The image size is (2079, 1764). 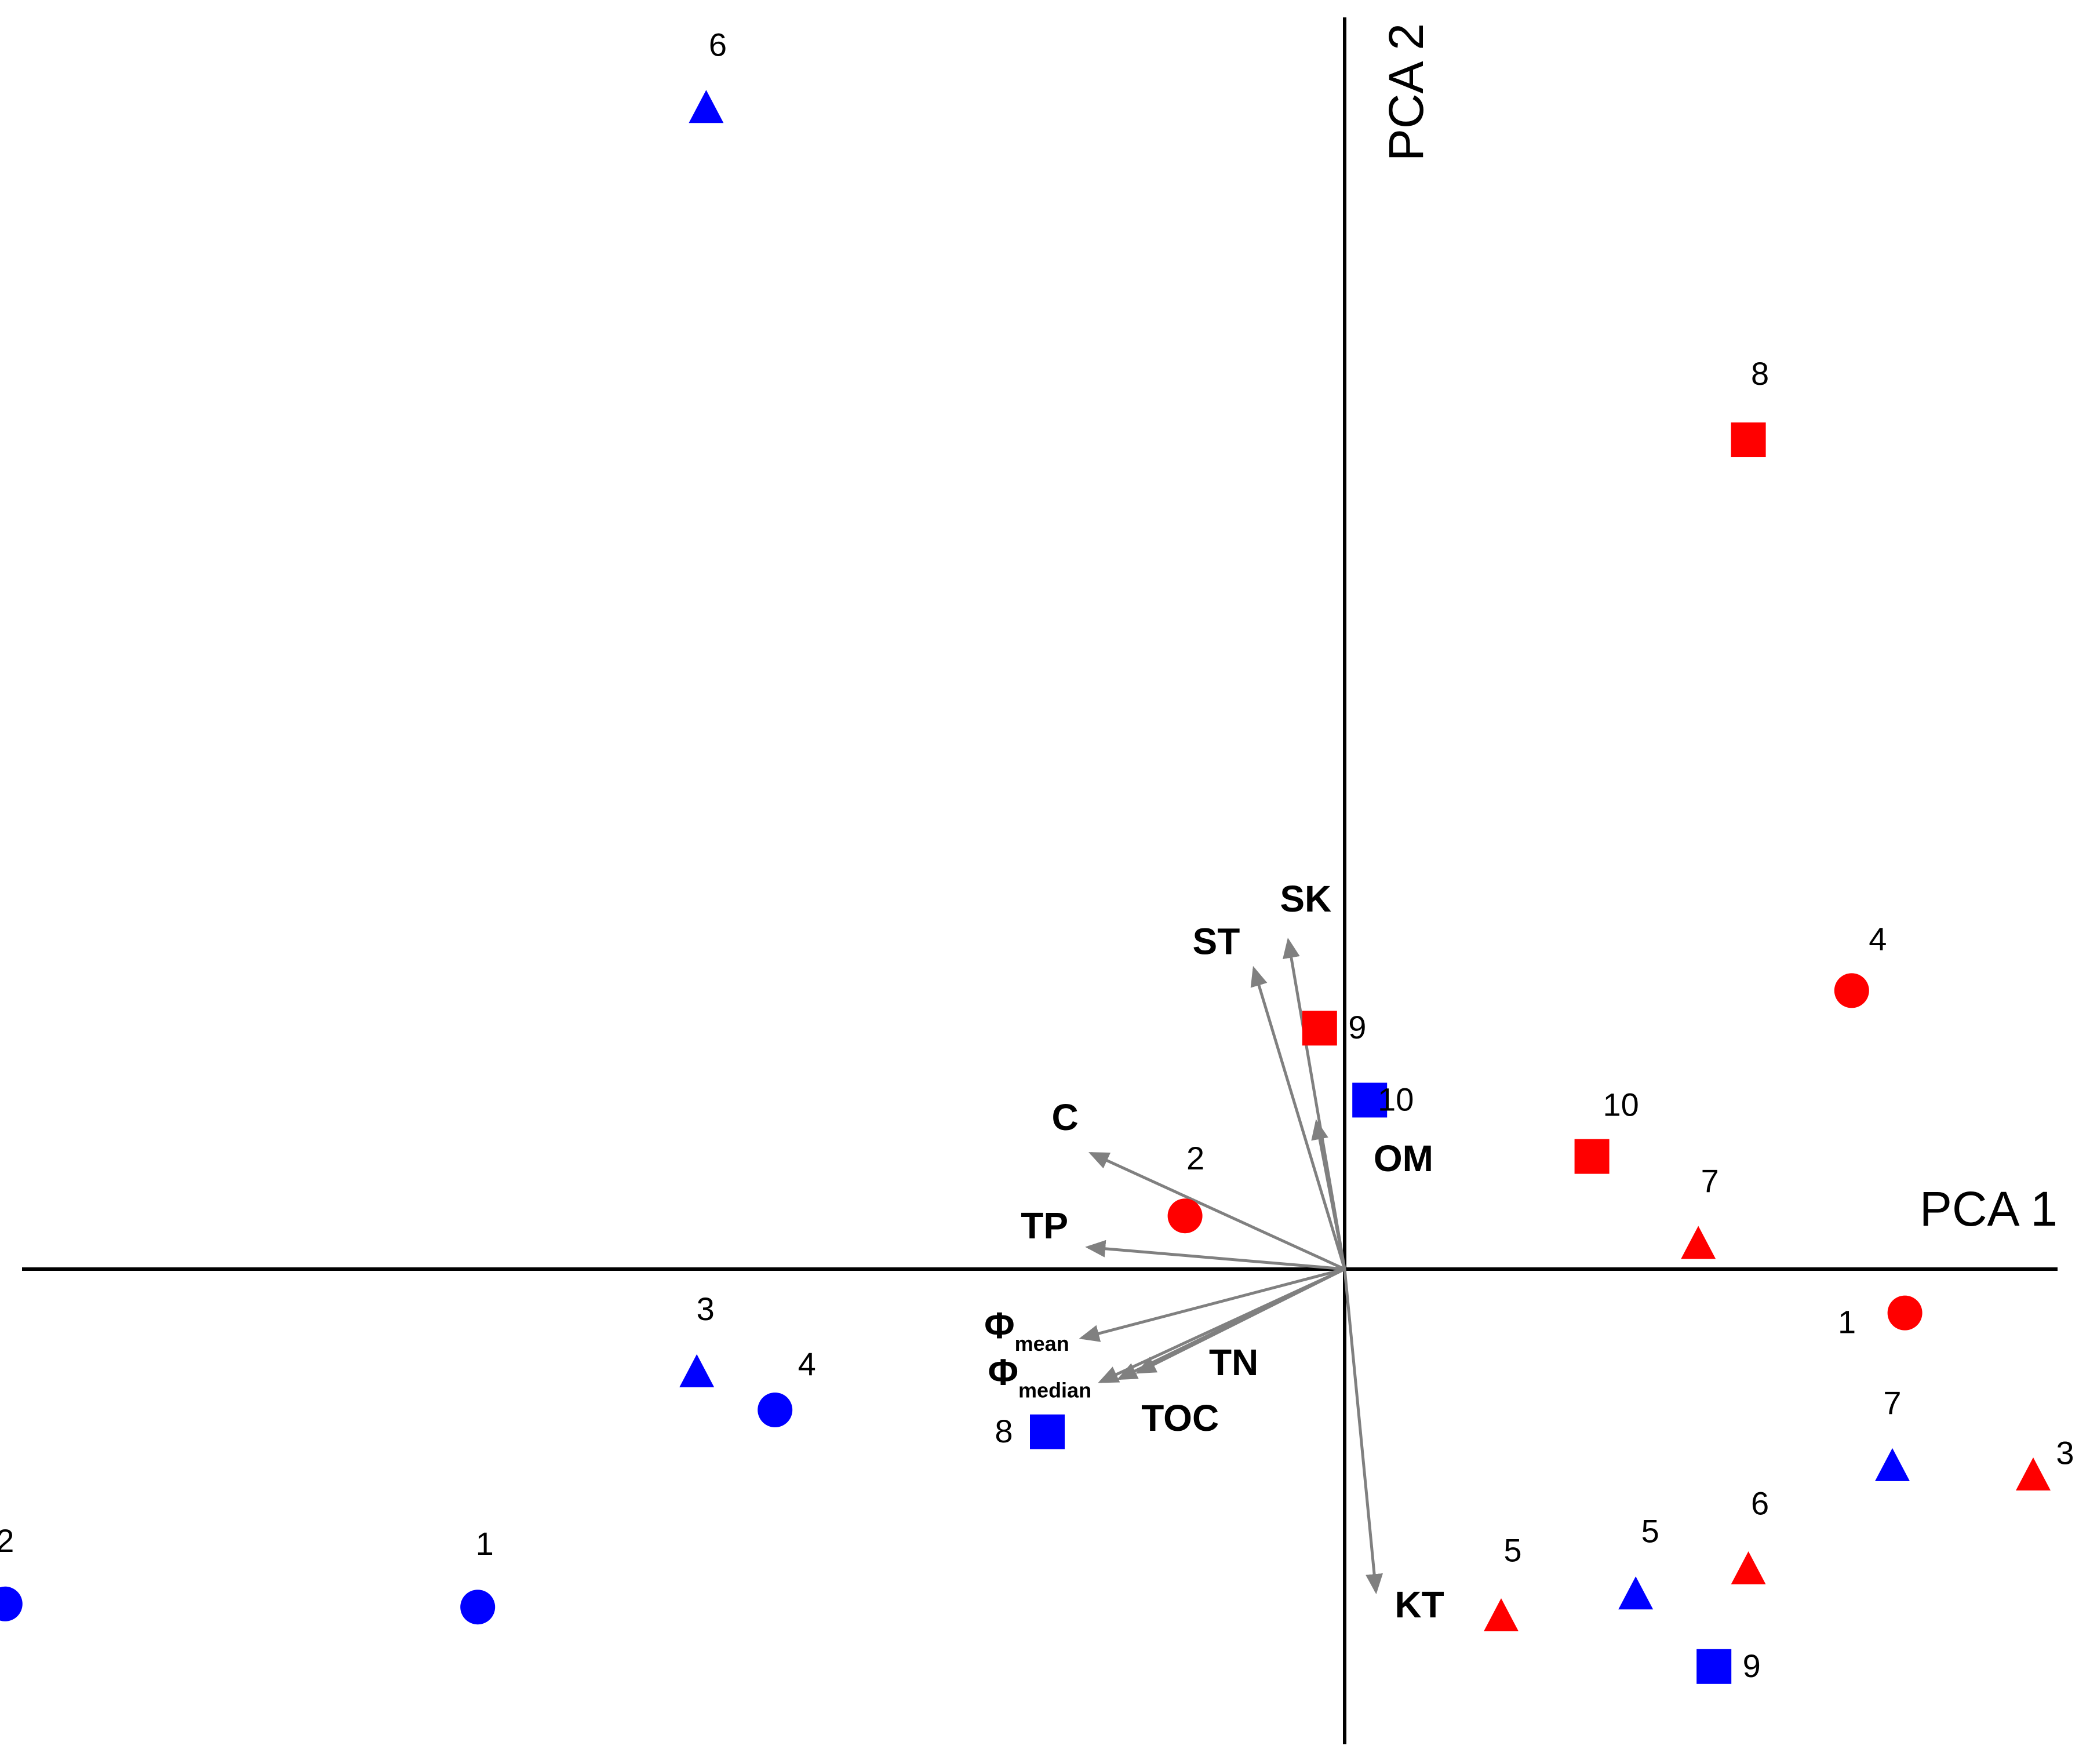 What do you see at coordinates (7, 1540) in the screenshot?
I see `blue-circle-2-label: 2` at bounding box center [7, 1540].